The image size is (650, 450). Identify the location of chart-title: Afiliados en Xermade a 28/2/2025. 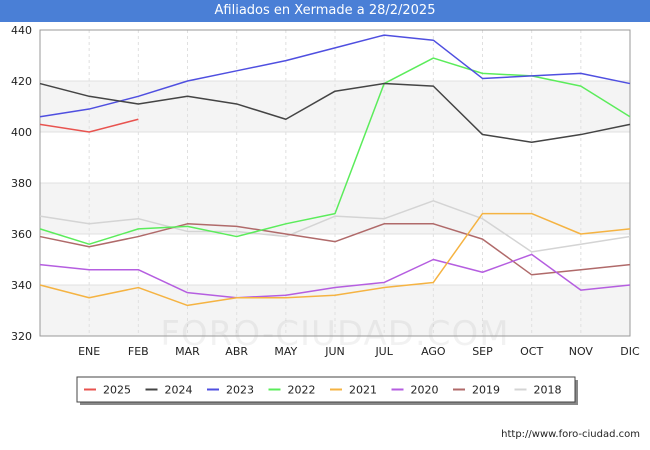
(325, 11).